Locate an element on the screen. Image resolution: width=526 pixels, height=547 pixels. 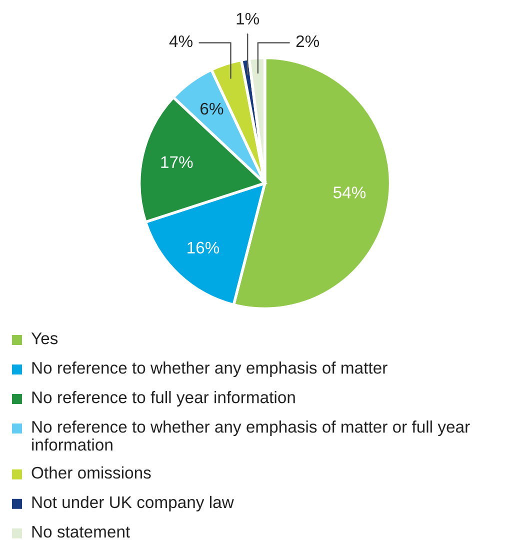
data-label: 2% is located at coordinates (308, 41).